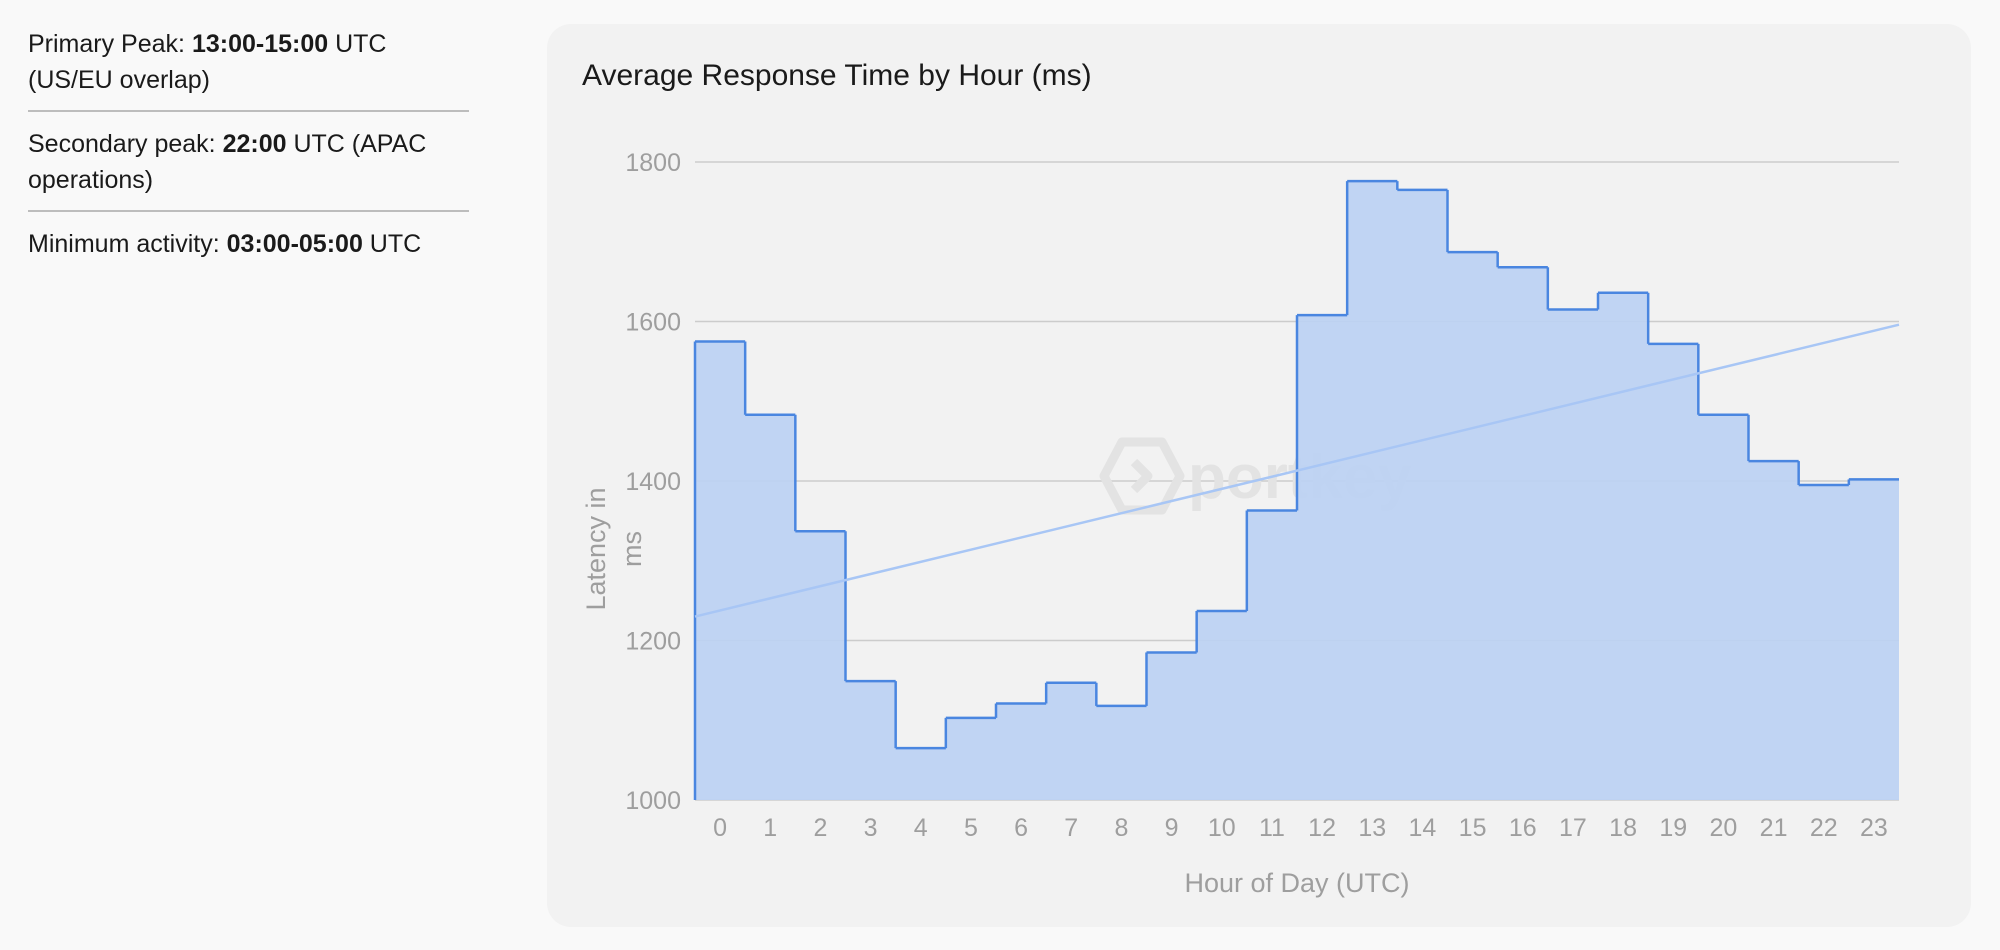 The height and width of the screenshot is (950, 2000). Describe the element at coordinates (1623, 828) in the screenshot. I see `x-tick-label: 18` at that location.